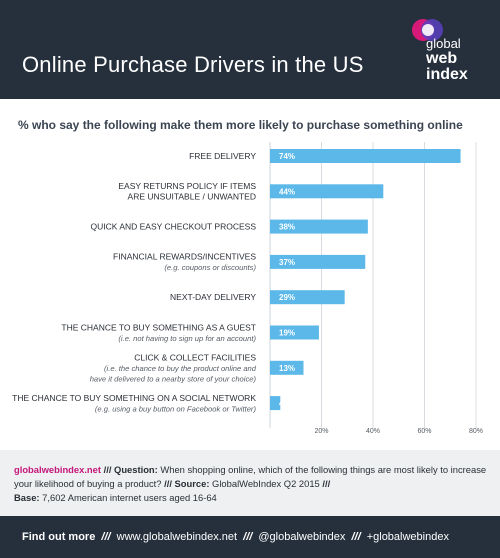 The image size is (500, 558). What do you see at coordinates (210, 267) in the screenshot?
I see `category-sublabel: (e.g. coupons or discounts)` at bounding box center [210, 267].